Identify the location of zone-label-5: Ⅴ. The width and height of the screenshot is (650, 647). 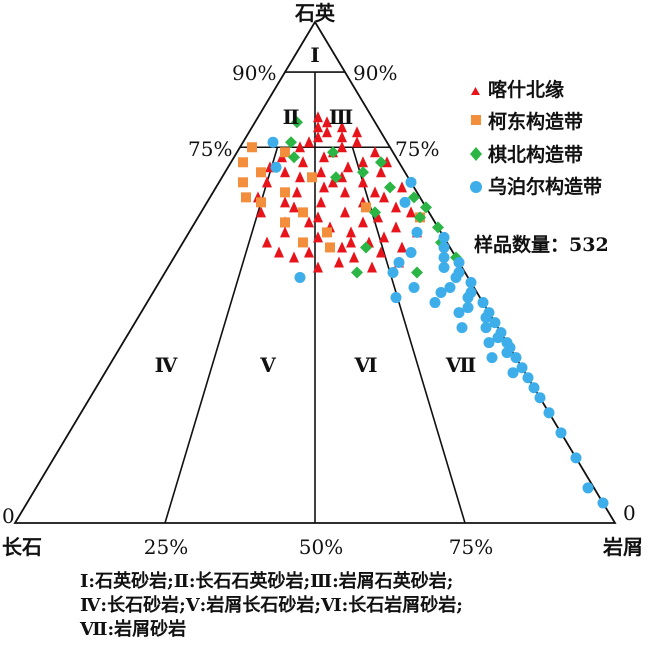
(267, 365).